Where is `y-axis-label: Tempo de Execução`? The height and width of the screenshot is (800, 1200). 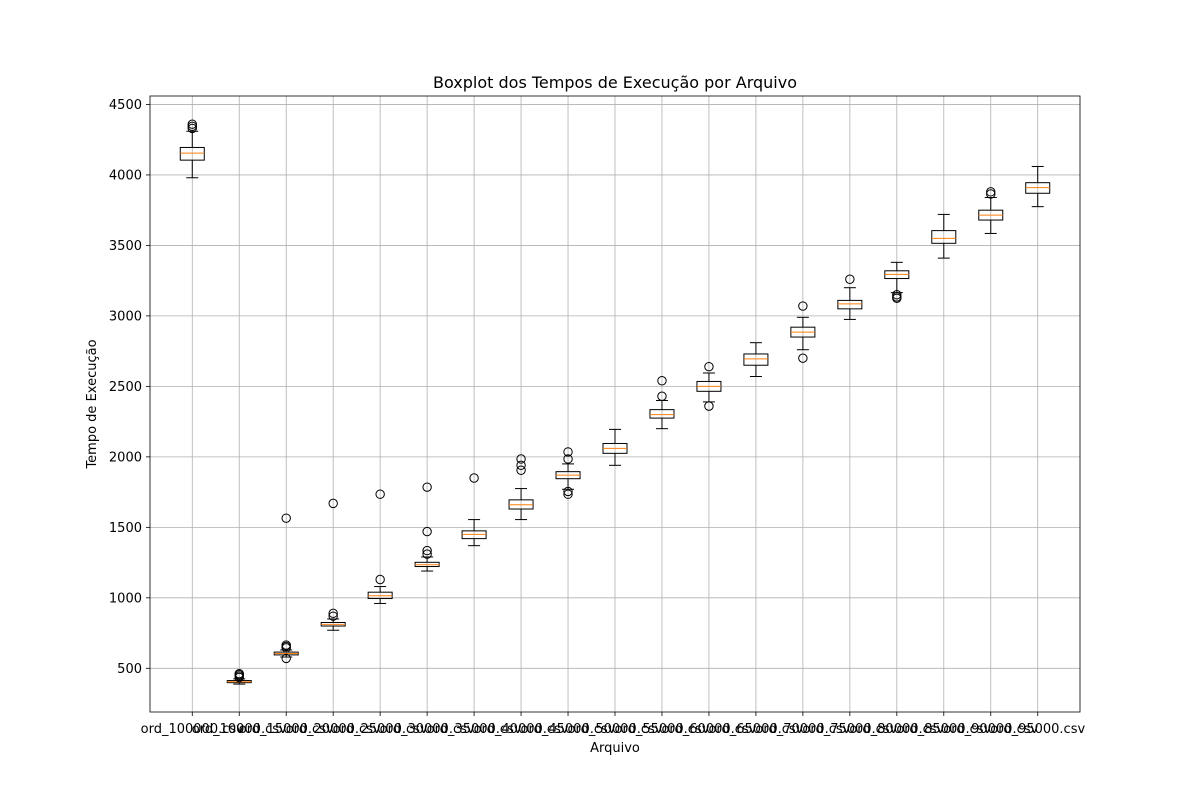
y-axis-label: Tempo de Execução is located at coordinates (92, 404).